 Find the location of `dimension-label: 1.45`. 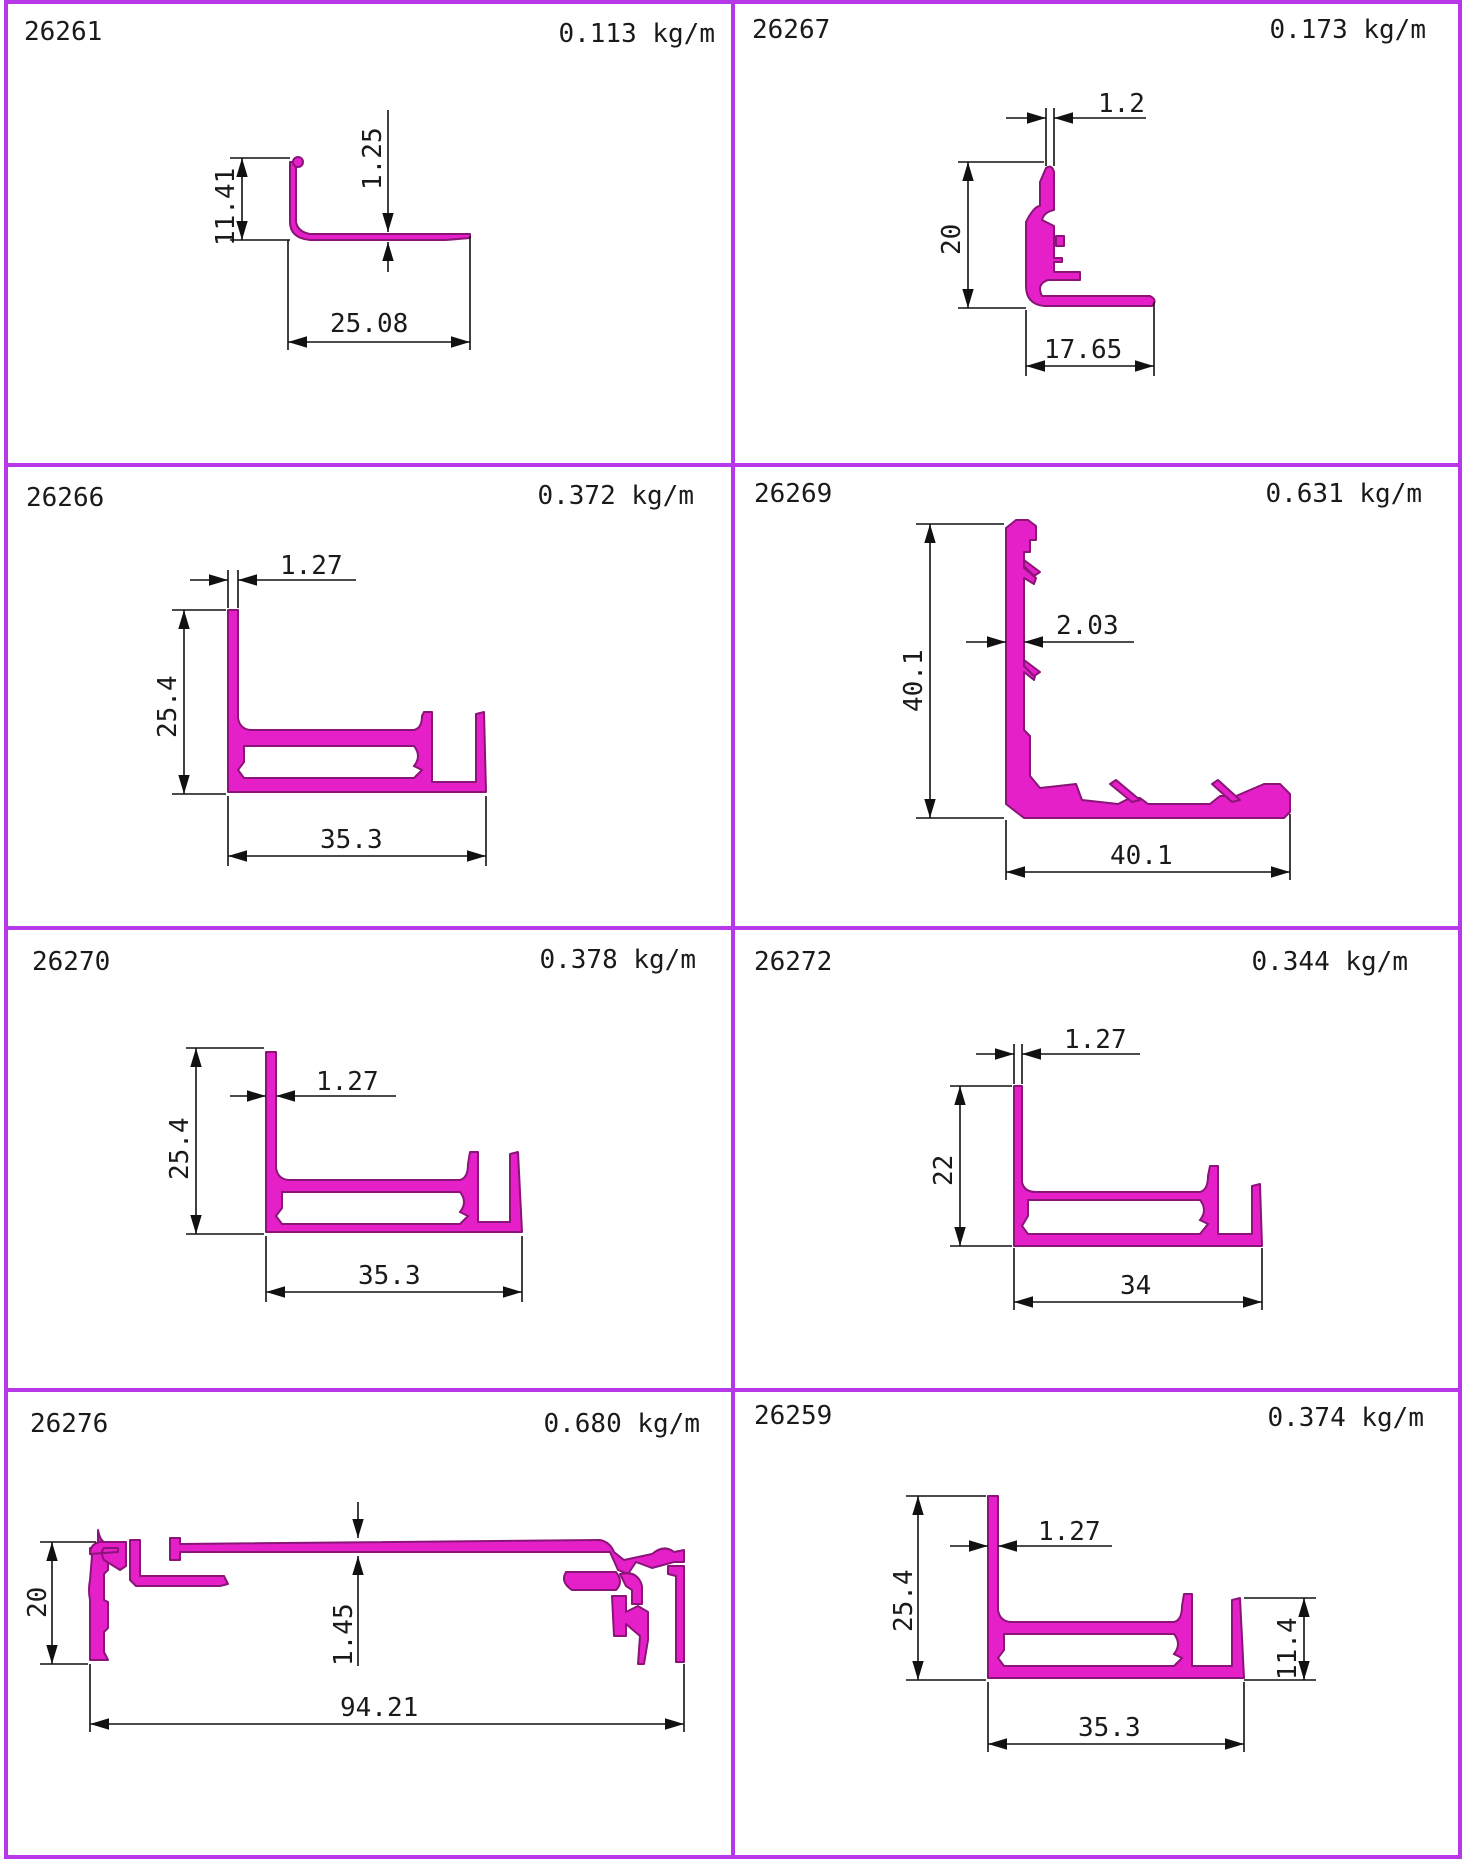

dimension-label: 1.45 is located at coordinates (344, 1634).